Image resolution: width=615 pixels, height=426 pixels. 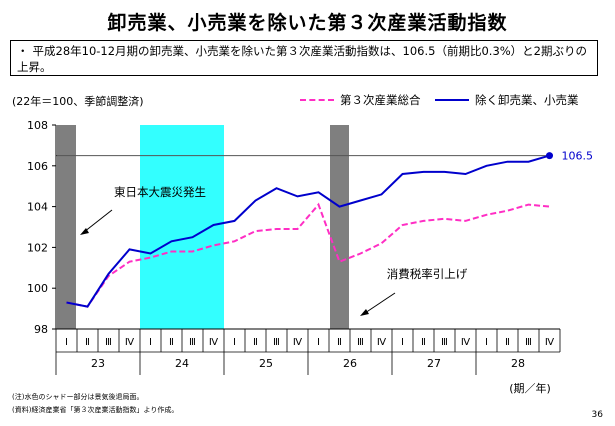 What do you see at coordinates (37, 166) in the screenshot?
I see `y-tick-label: 106` at bounding box center [37, 166].